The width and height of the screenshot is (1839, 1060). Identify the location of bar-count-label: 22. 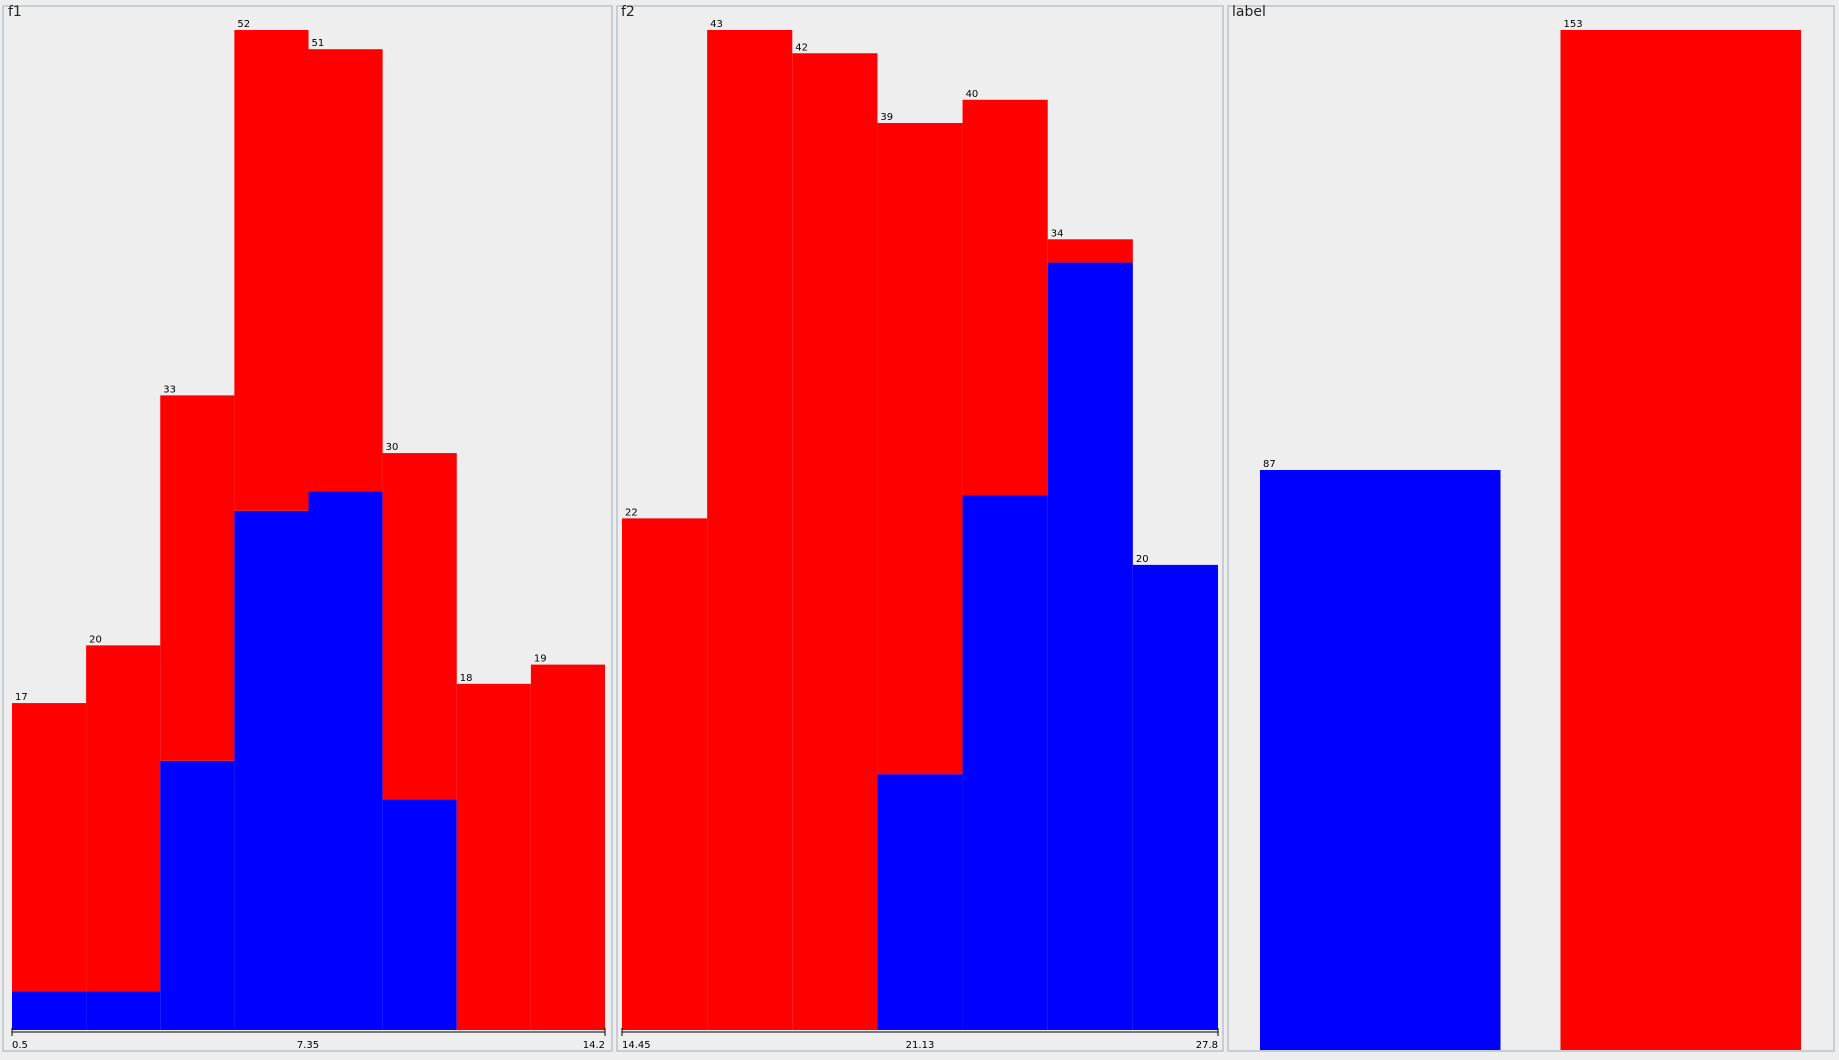
(631, 512).